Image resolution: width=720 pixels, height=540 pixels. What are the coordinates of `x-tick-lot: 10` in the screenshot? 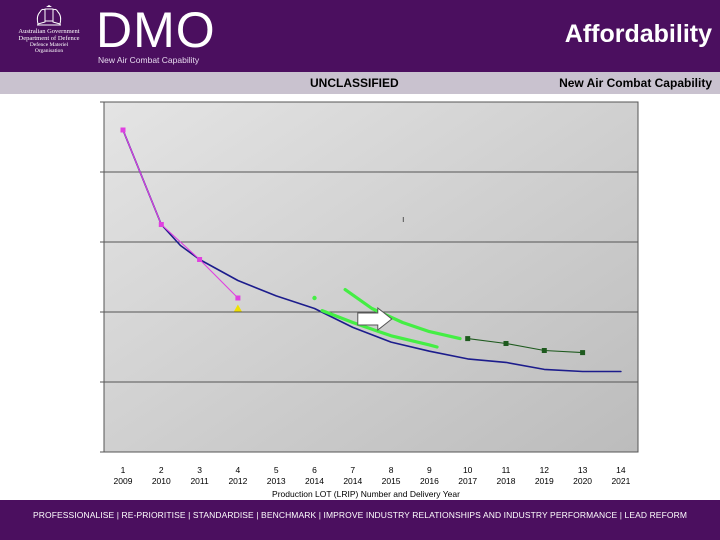 It's located at (468, 470).